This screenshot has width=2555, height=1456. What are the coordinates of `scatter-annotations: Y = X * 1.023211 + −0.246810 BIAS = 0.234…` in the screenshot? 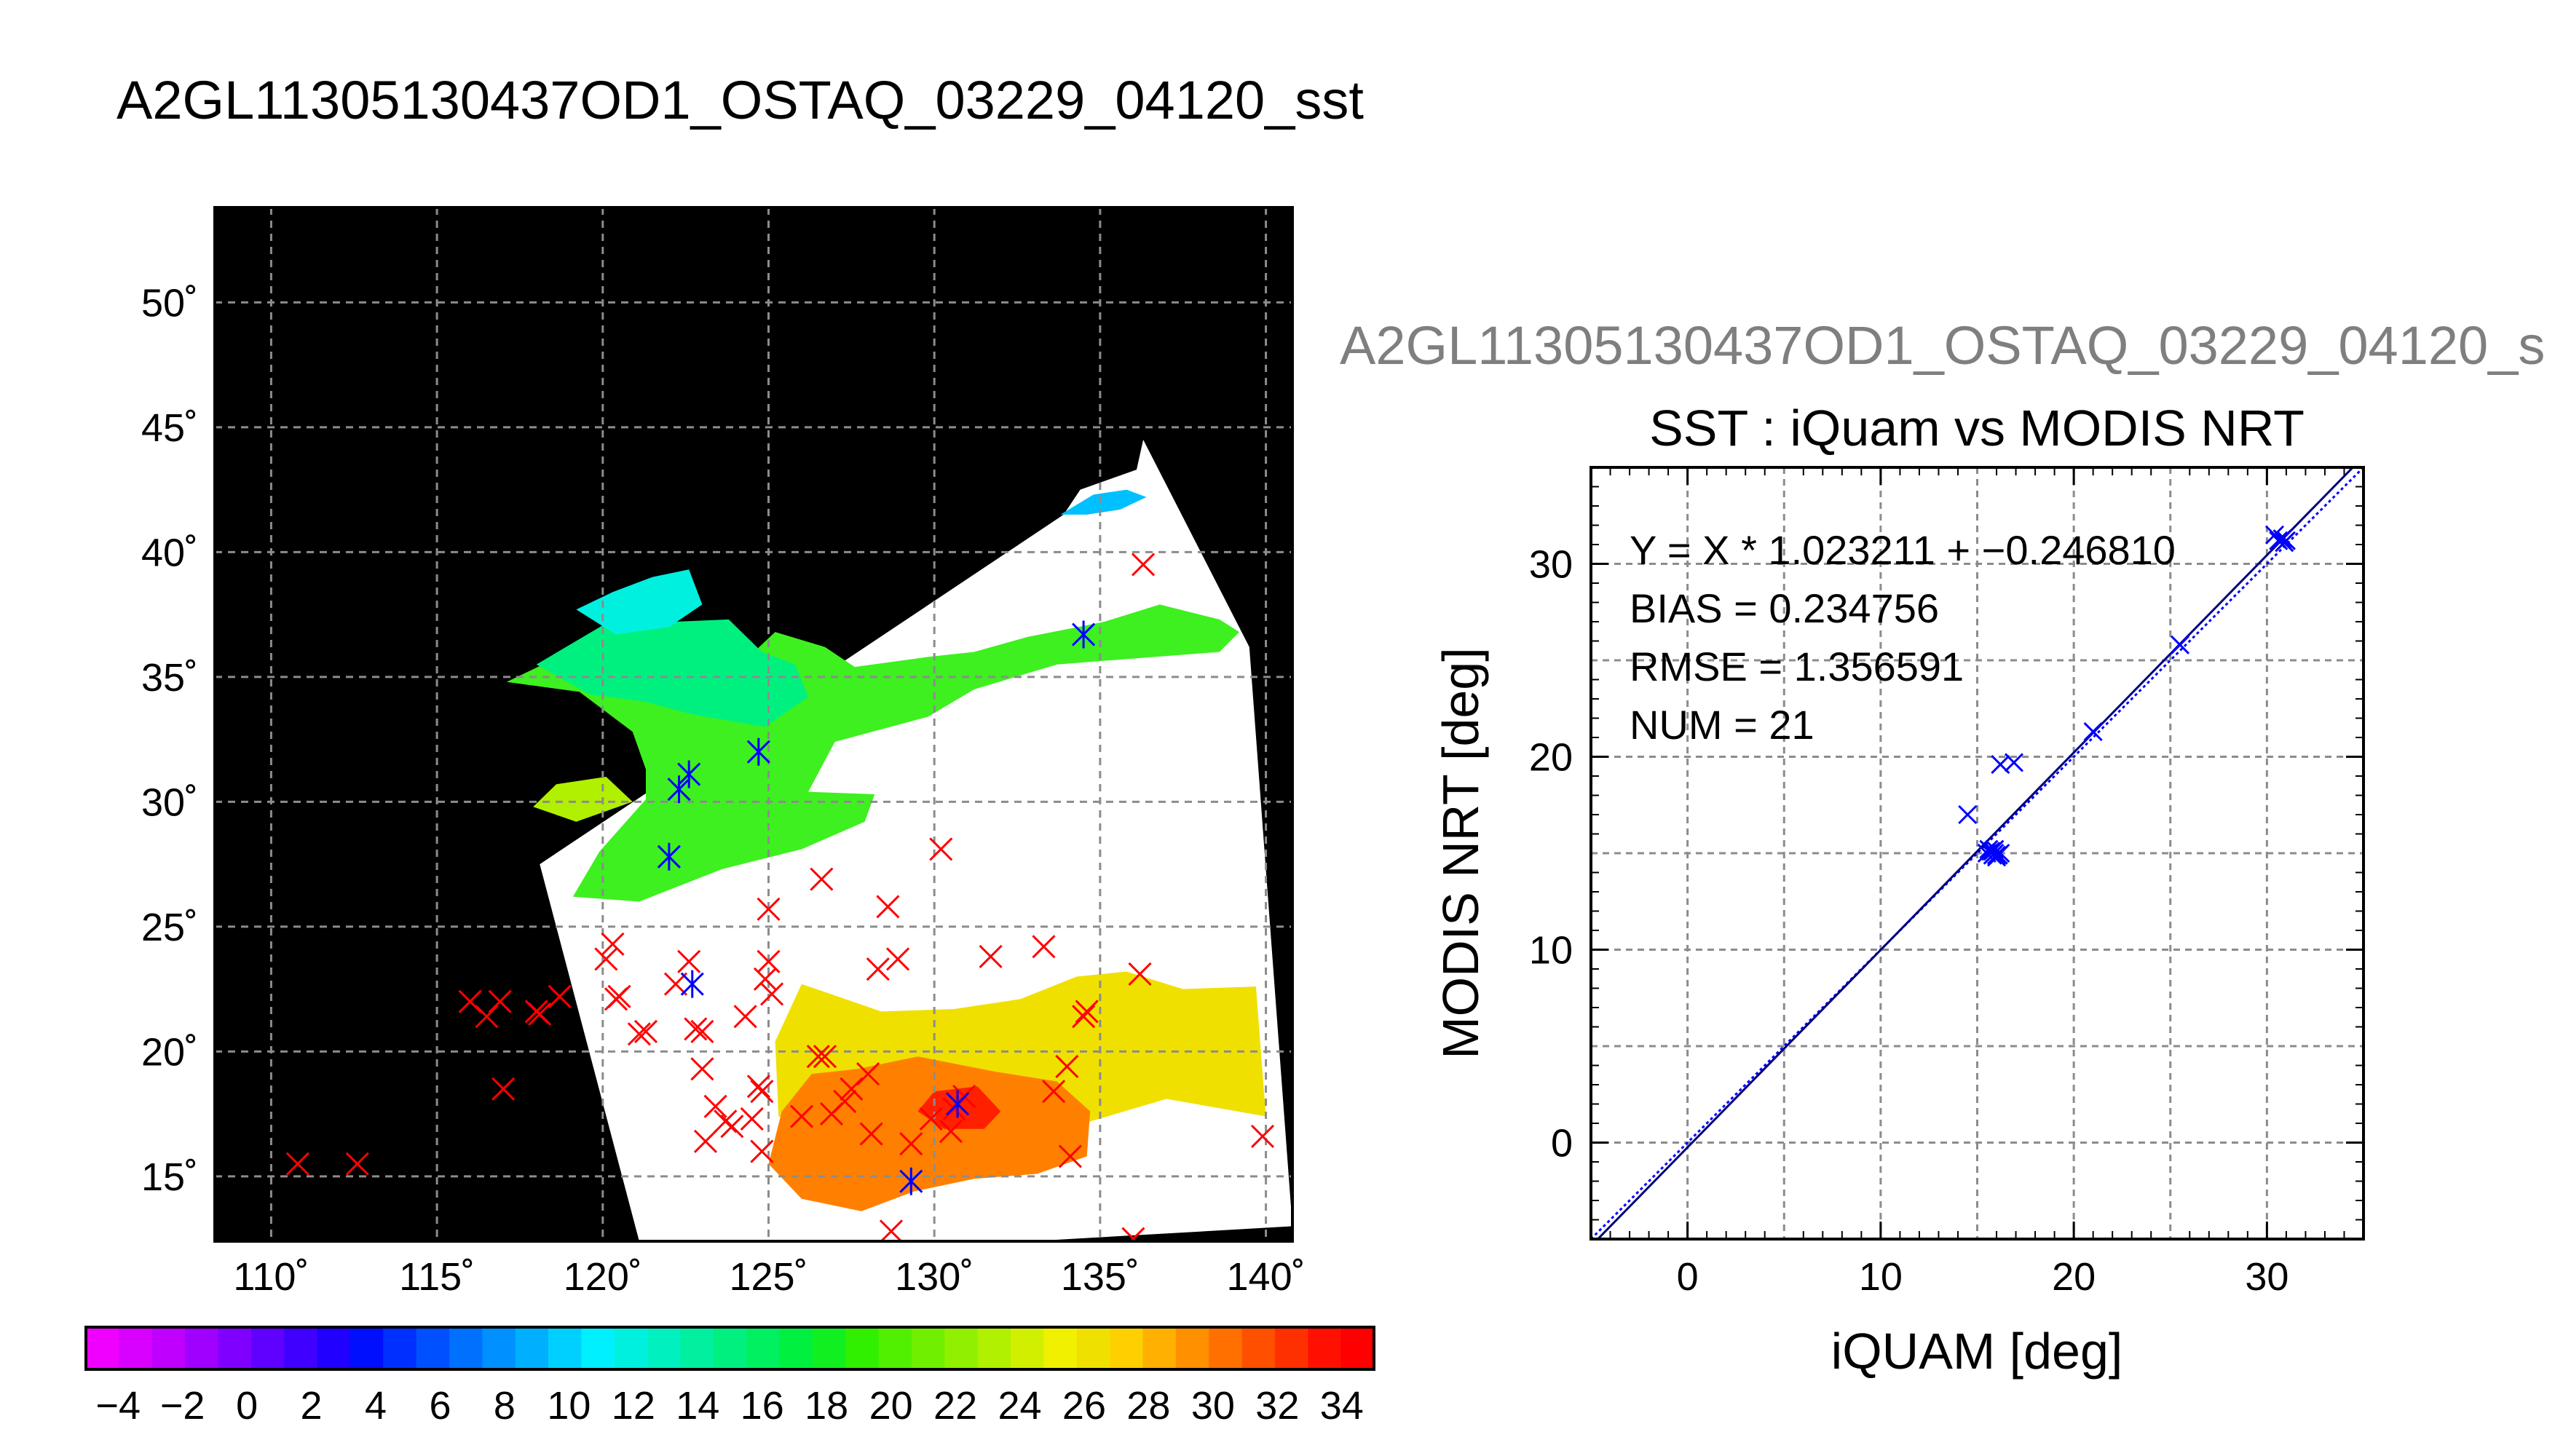 It's located at (1903, 637).